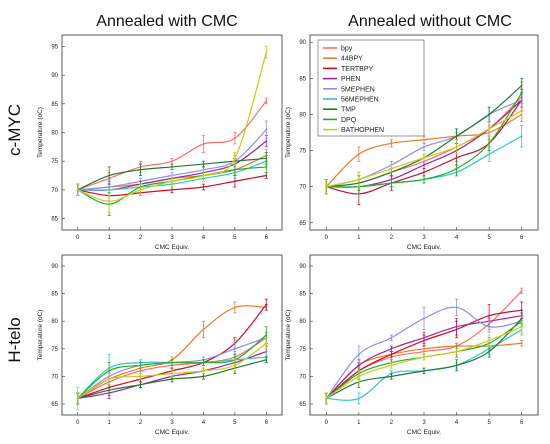 This screenshot has width=550, height=444. I want to click on series-line-tertbpy, so click(172, 352).